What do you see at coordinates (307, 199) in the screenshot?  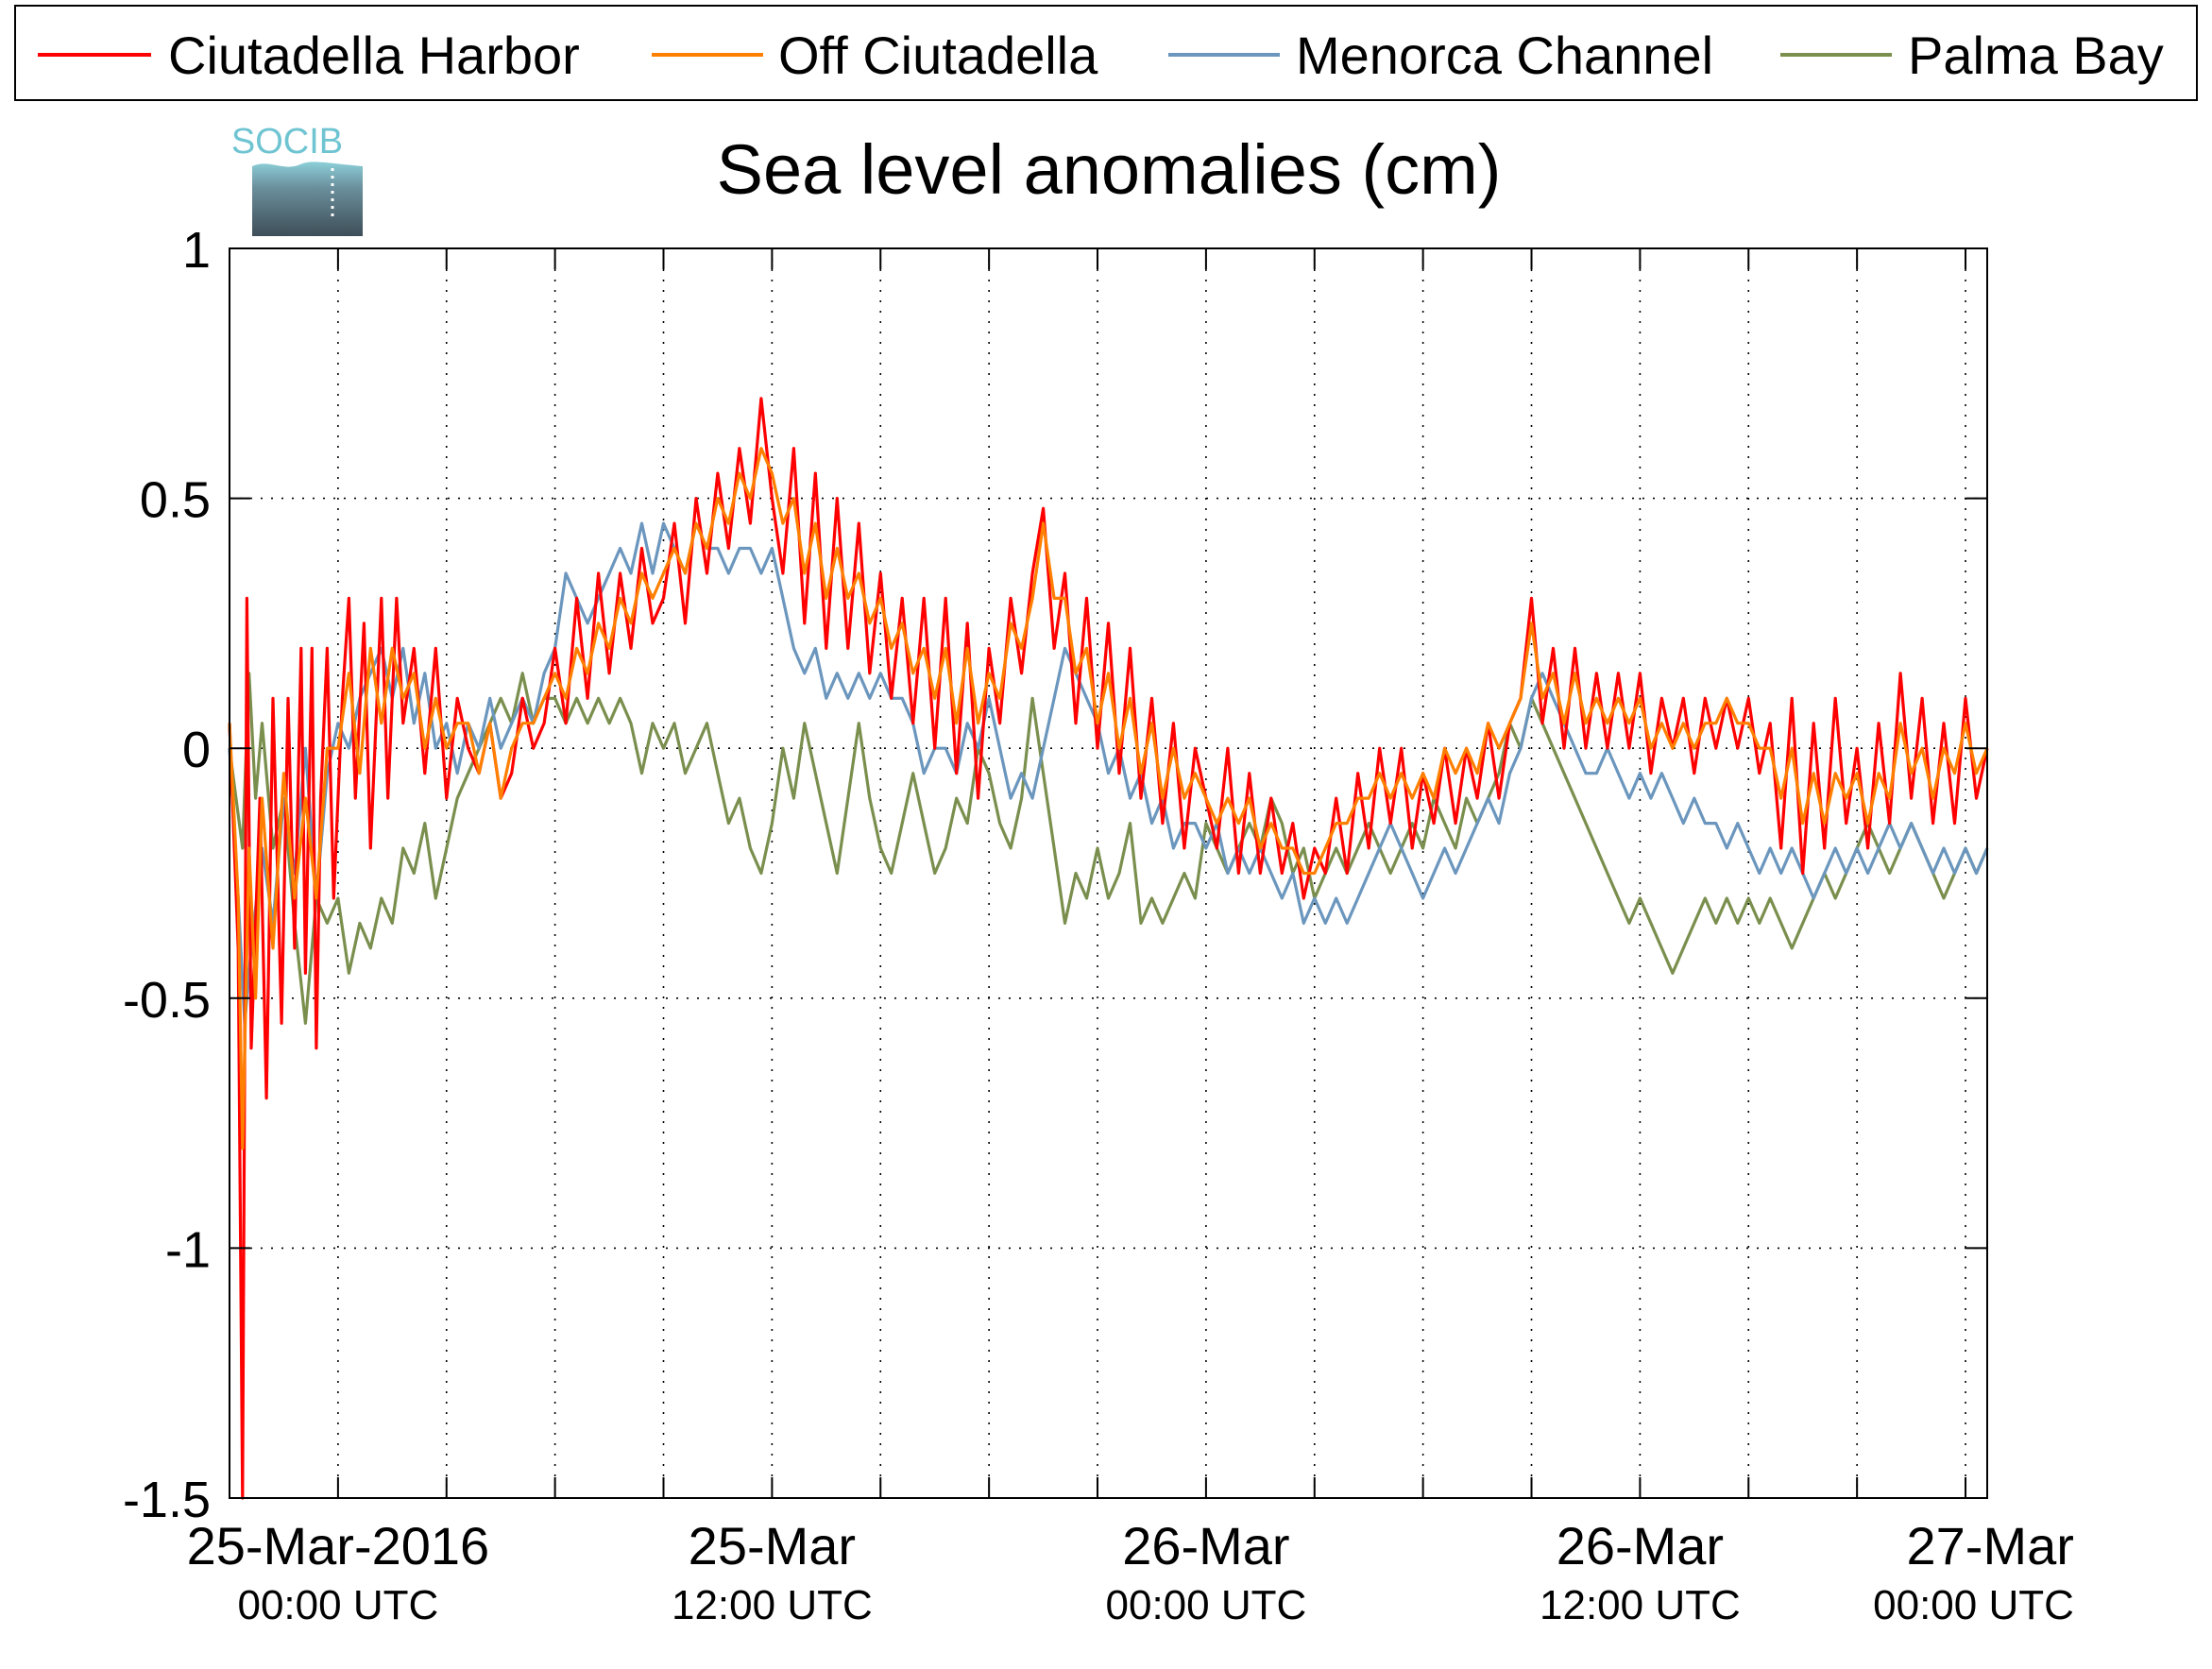 I see `socib-logo-mark` at bounding box center [307, 199].